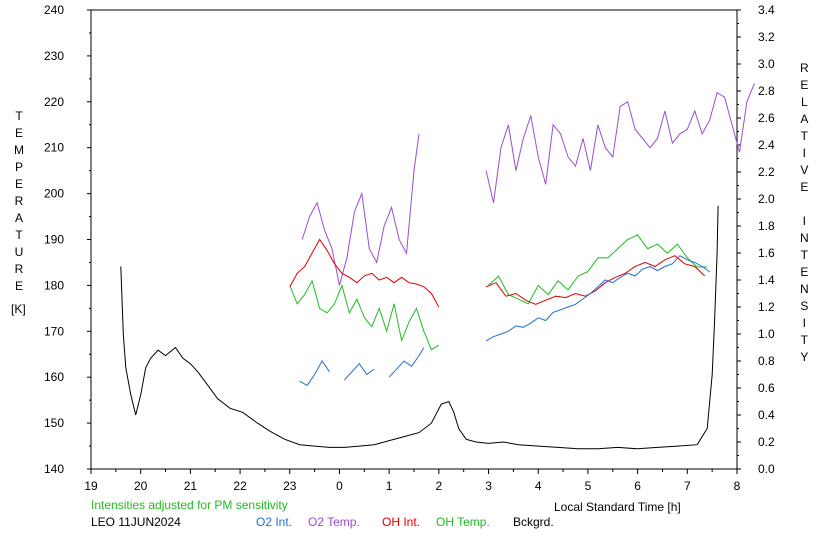 The height and width of the screenshot is (535, 828). I want to click on right-tick-label: 1.2, so click(766, 307).